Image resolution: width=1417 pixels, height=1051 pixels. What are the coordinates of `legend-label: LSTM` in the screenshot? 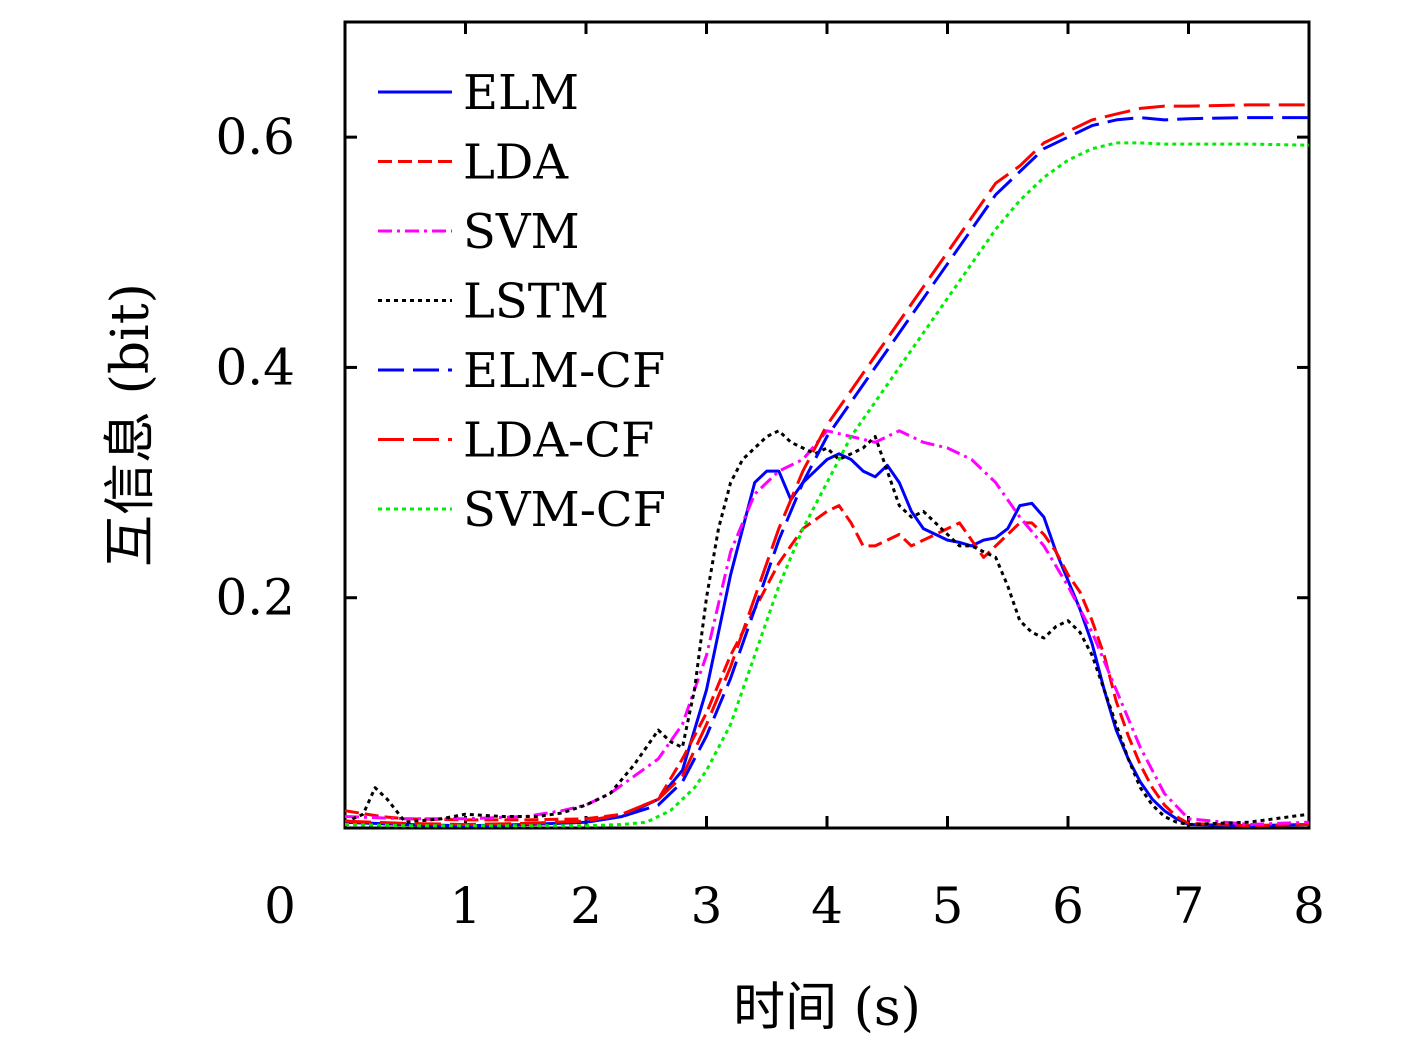 It's located at (536, 302).